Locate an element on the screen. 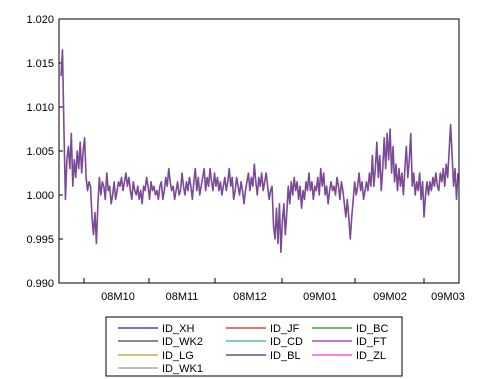 This screenshot has height=379, width=488. x-tick-label: 09M01 is located at coordinates (320, 297).